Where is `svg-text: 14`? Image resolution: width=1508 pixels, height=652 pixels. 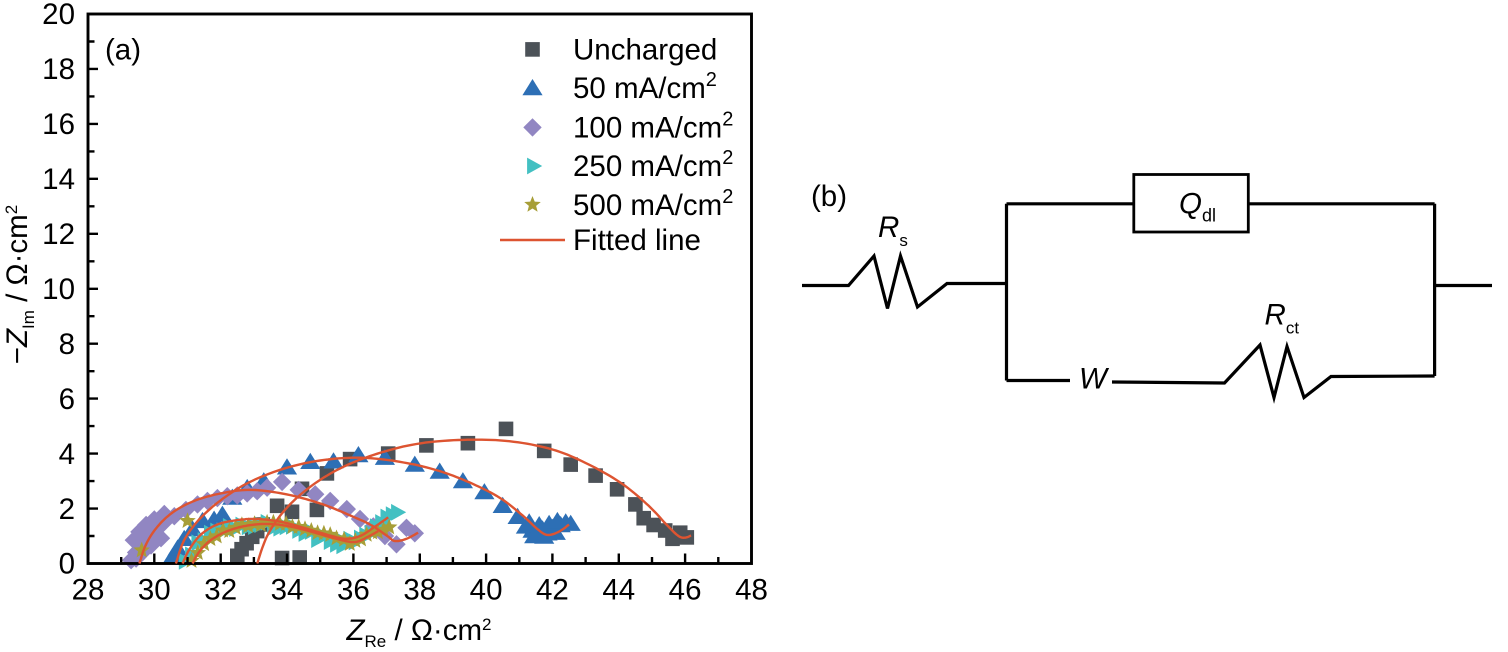 svg-text: 14 is located at coordinates (58, 179).